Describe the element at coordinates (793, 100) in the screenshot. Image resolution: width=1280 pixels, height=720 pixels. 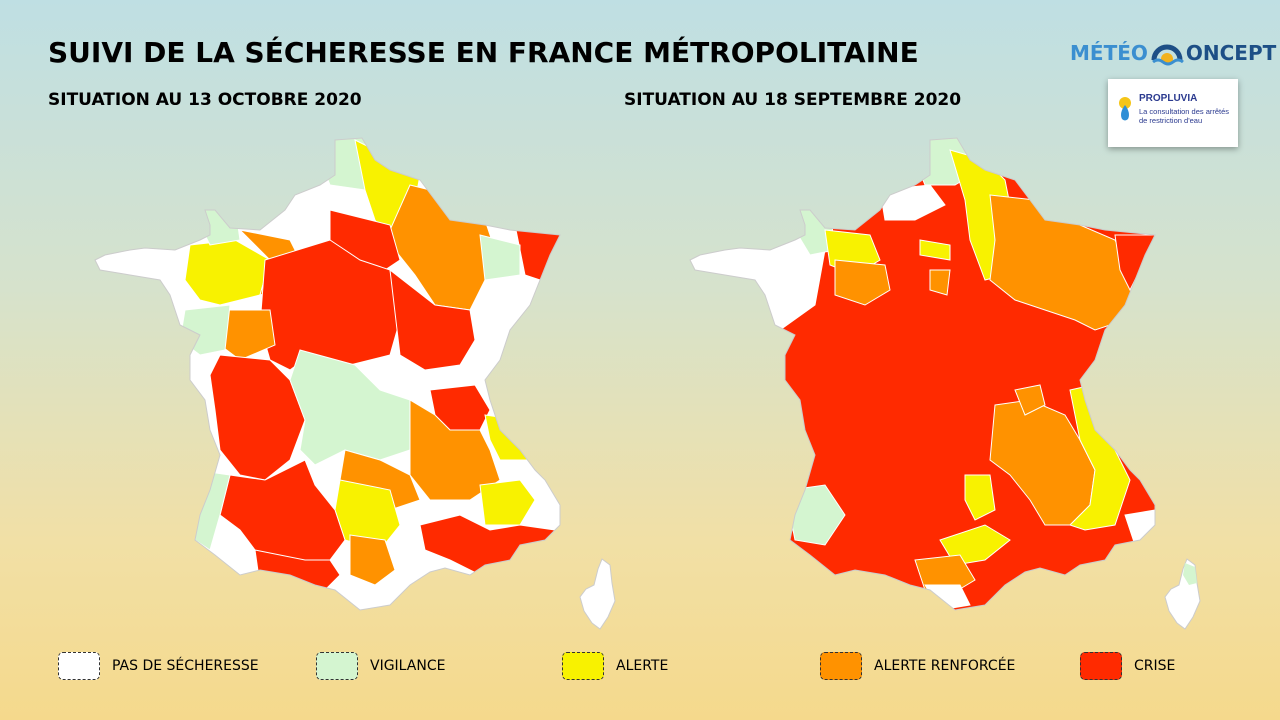
I see `map-right-subtitle: SITUATION AU 18 SEPTEMBRE 2020` at that location.